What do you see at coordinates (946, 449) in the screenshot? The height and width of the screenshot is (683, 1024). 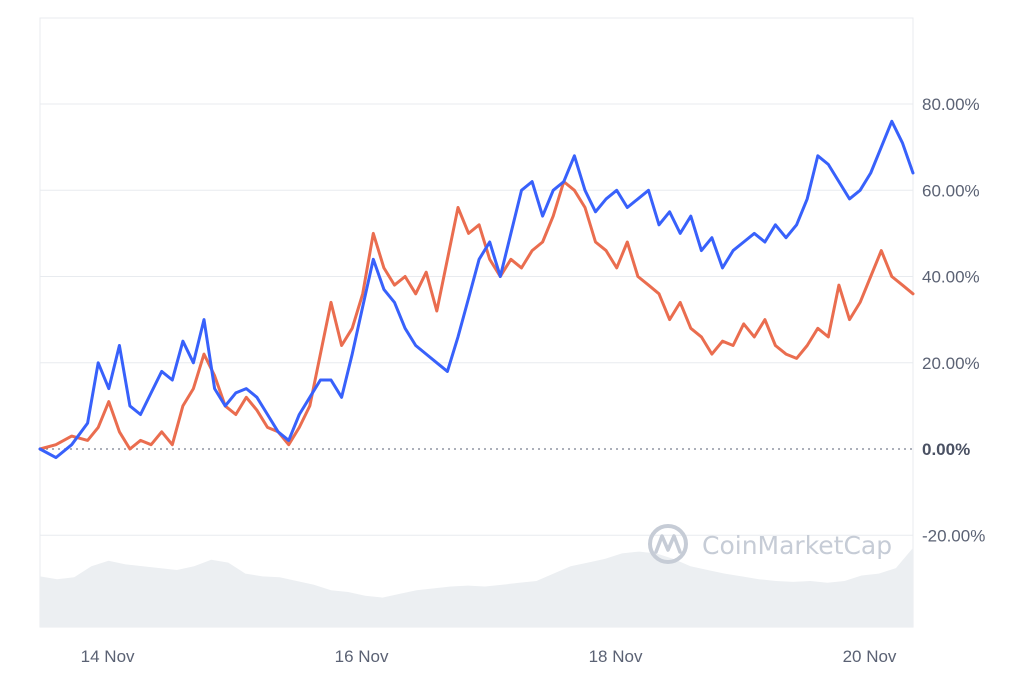 I see `y-tick-label: 0.00%` at bounding box center [946, 449].